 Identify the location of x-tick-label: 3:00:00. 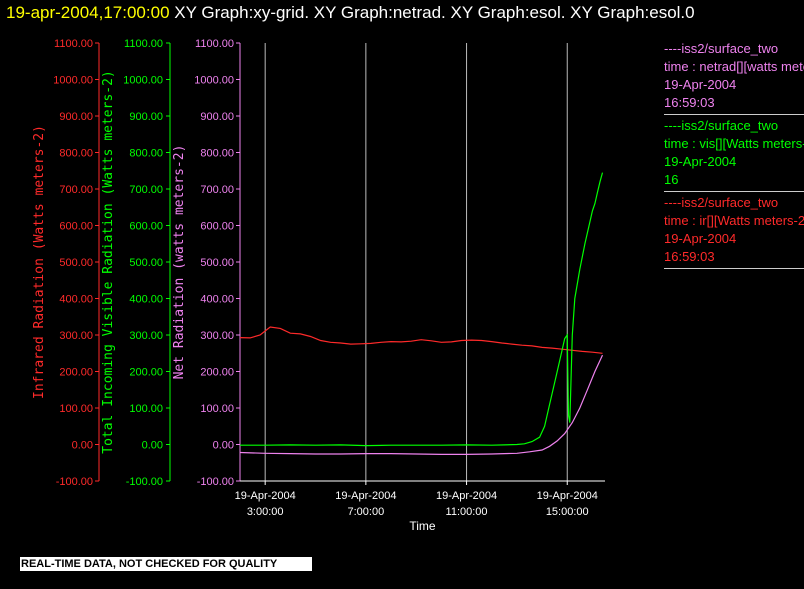
(265, 512).